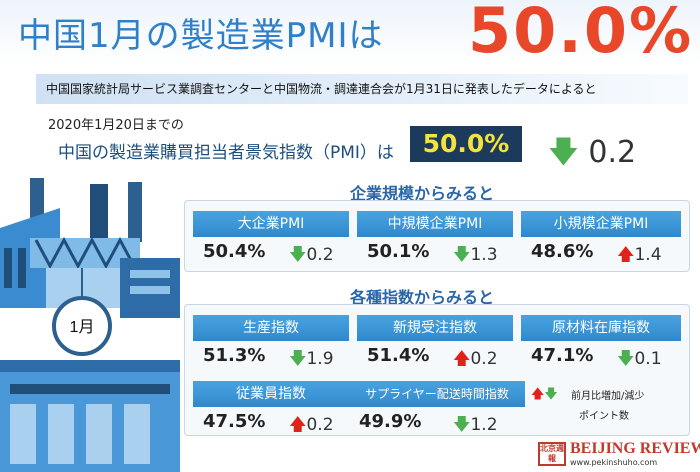 Image resolution: width=700 pixels, height=472 pixels. What do you see at coordinates (320, 359) in the screenshot?
I see `card-delta-value: 1.9` at bounding box center [320, 359].